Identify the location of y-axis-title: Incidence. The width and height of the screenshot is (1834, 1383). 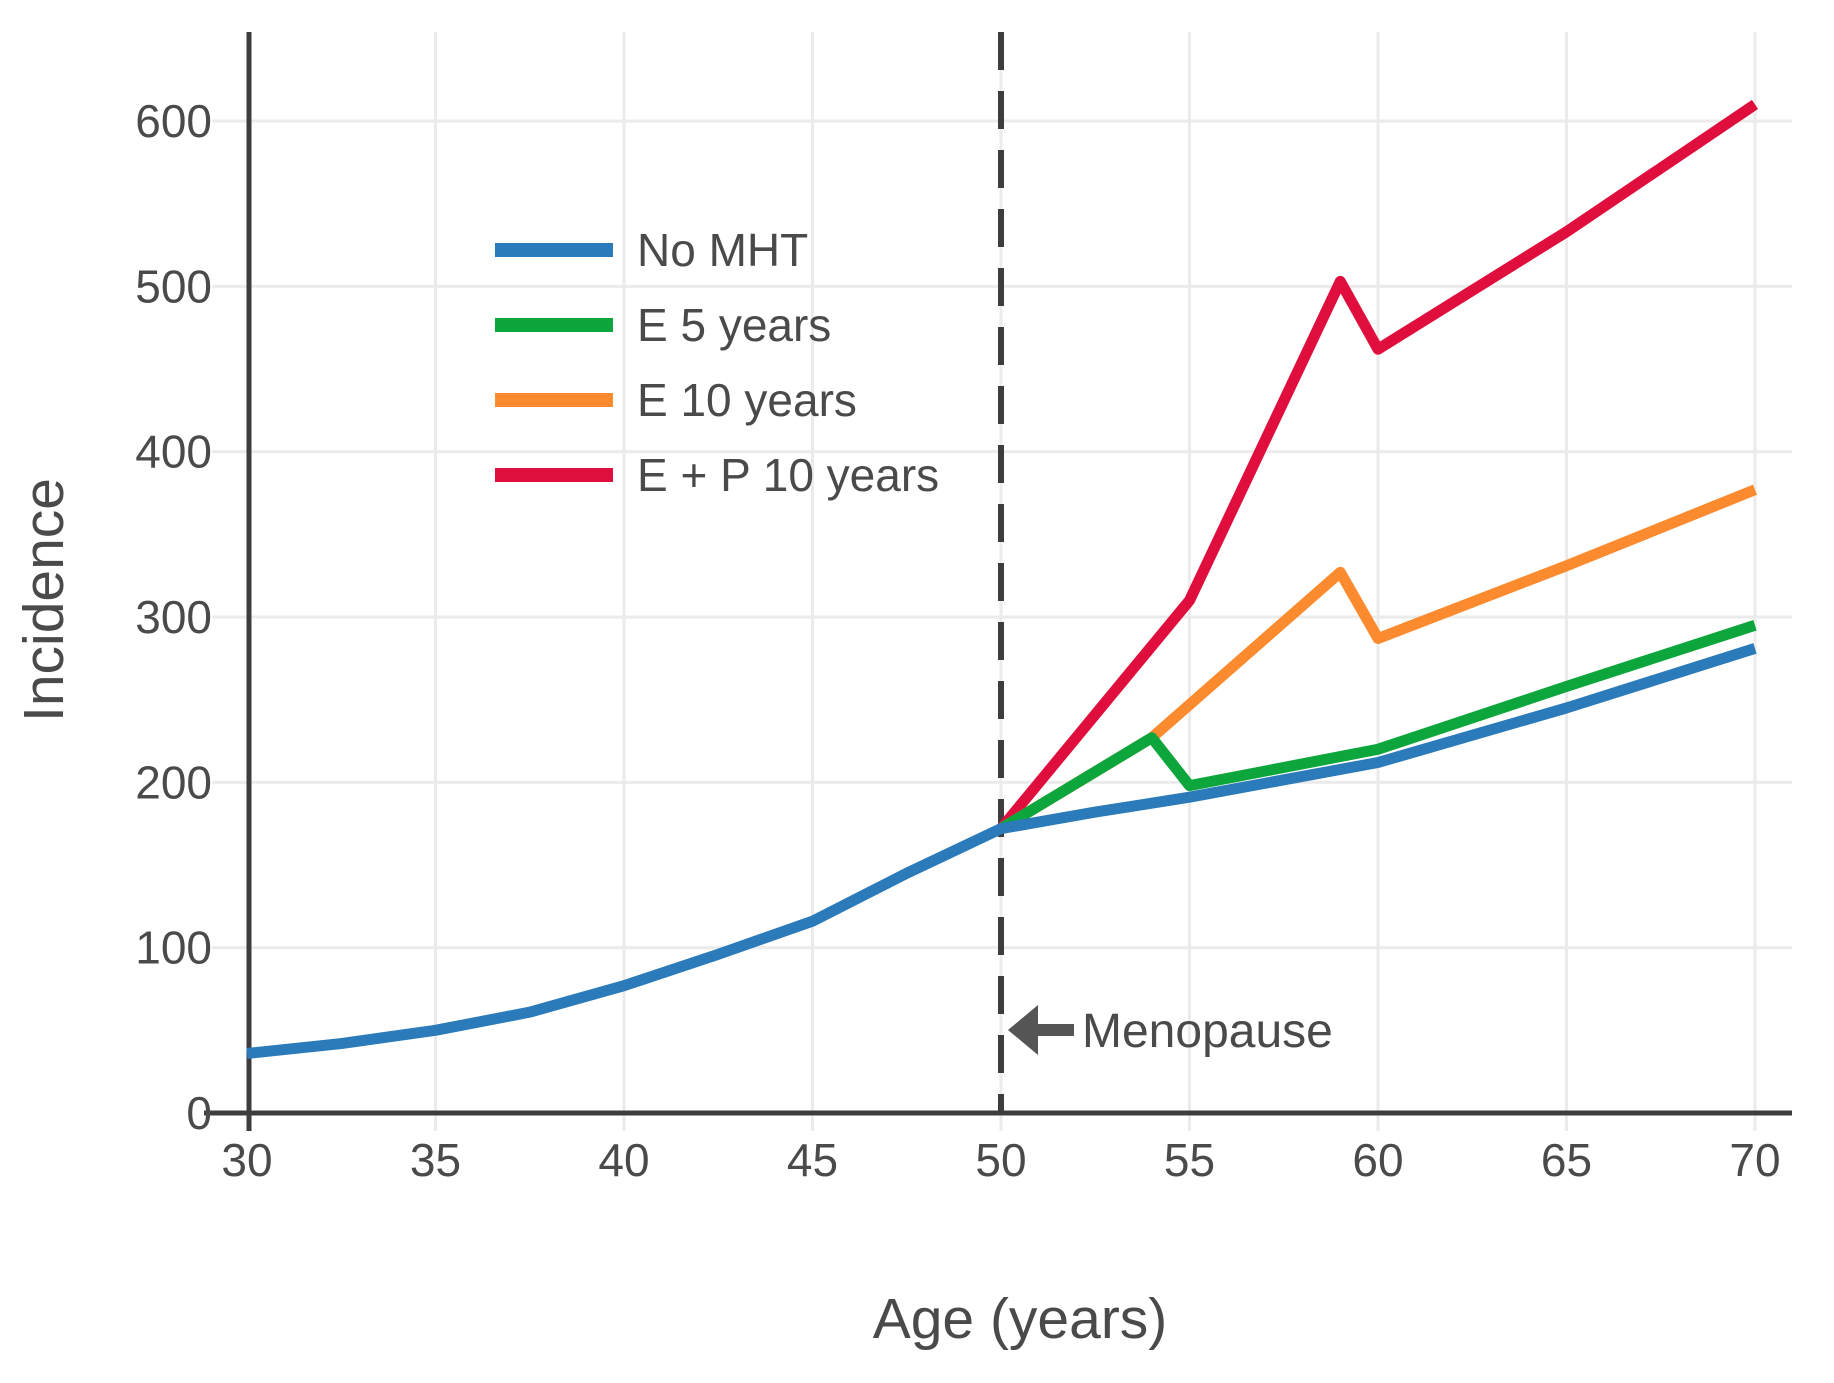
(44, 600).